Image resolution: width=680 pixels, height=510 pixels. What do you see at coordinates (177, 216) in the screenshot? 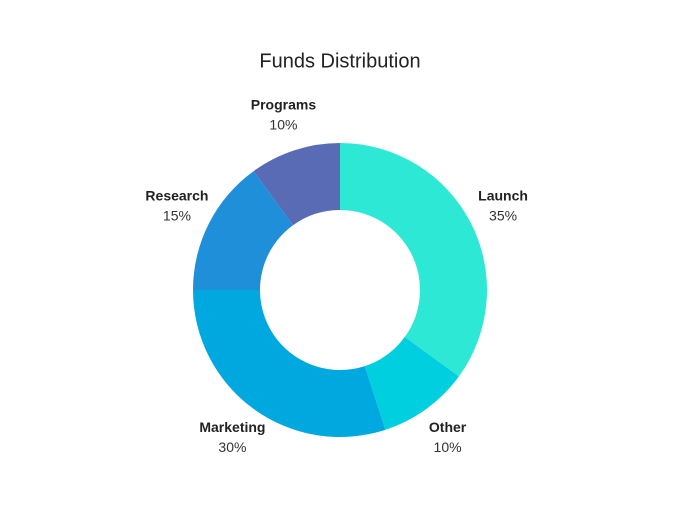
I see `slice-value-label: 15%` at bounding box center [177, 216].